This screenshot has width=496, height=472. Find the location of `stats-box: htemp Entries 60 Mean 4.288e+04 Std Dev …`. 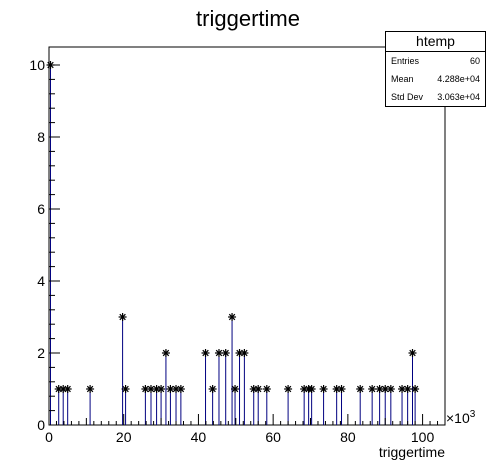

stats-box: htemp Entries 60 Mean 4.288e+04 Std Dev … is located at coordinates (435, 69).